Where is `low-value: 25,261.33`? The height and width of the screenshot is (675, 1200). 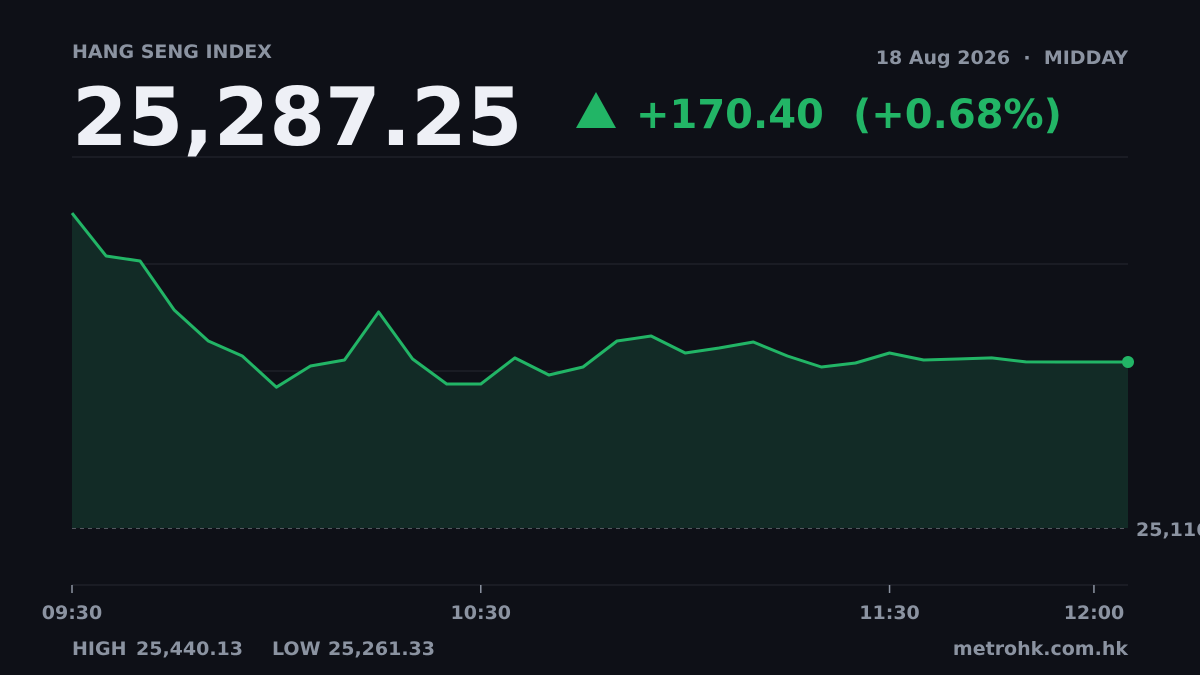 low-value: 25,261.33 is located at coordinates (381, 649).